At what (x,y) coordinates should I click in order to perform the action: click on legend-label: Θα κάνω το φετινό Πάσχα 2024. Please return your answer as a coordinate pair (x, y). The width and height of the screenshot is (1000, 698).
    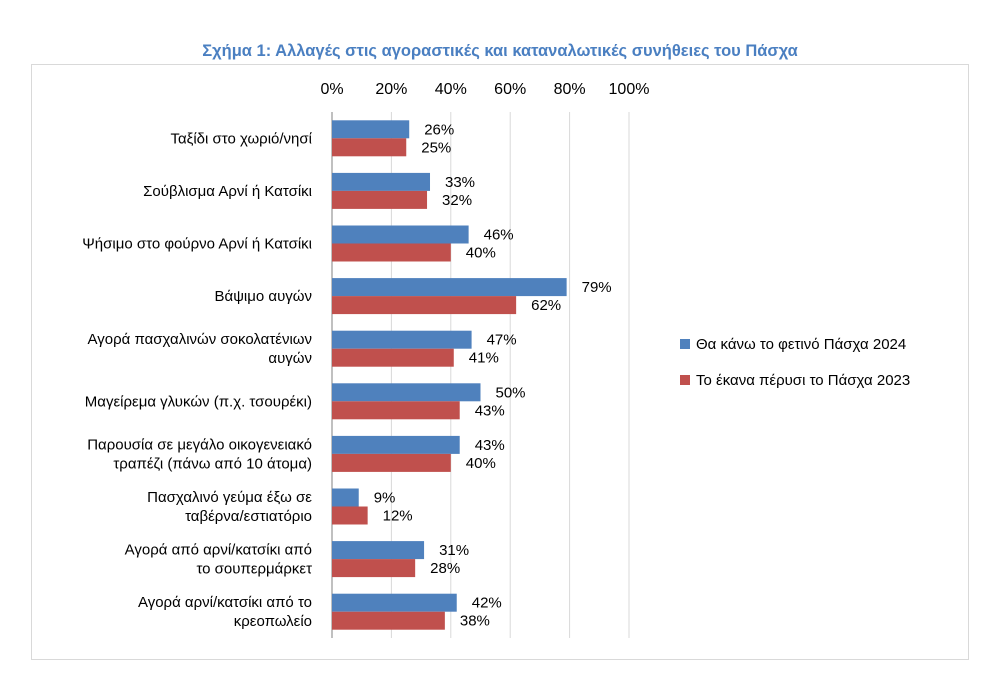
    Looking at the image, I should click on (801, 344).